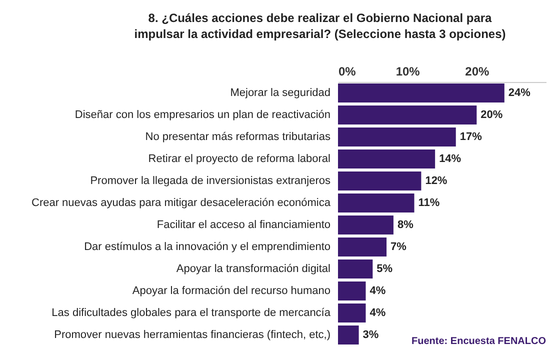 The width and height of the screenshot is (556, 350). Describe the element at coordinates (384, 269) in the screenshot. I see `data-label: 5%` at that location.